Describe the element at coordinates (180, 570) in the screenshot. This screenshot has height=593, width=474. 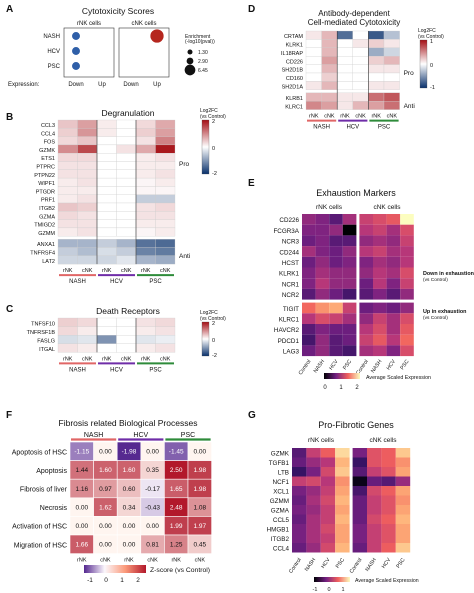
I see `legend-title: Z-score (vs Control)` at that location.